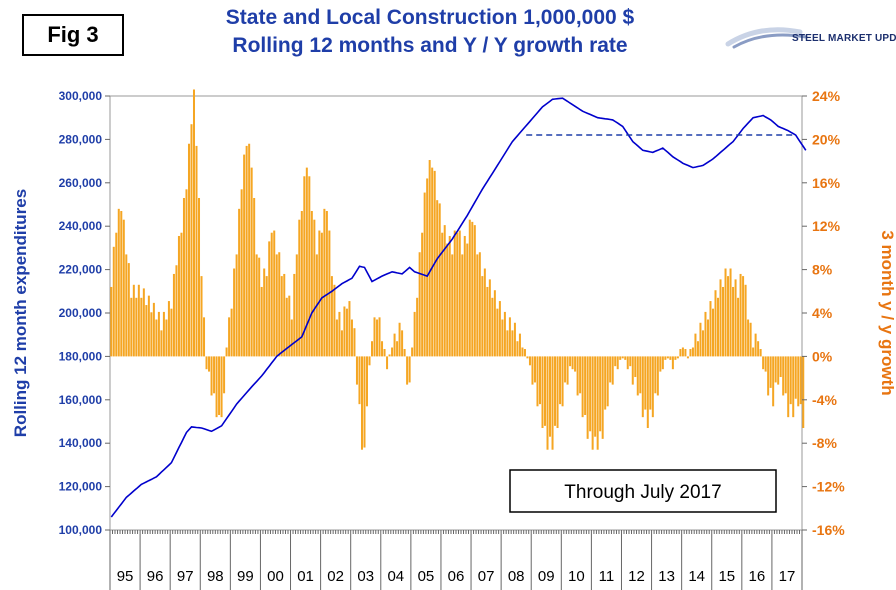 This screenshot has height=590, width=896. What do you see at coordinates (81, 226) in the screenshot?
I see `left-tick-label: 240,000` at bounding box center [81, 226].